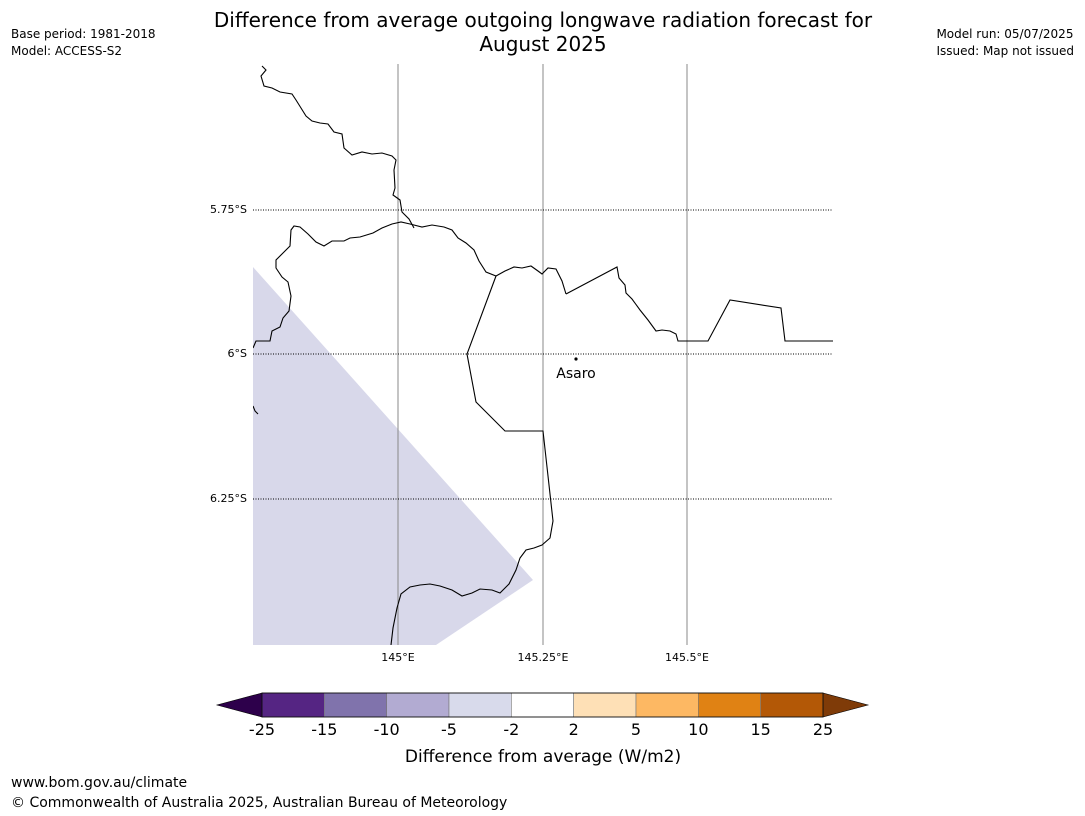  What do you see at coordinates (543, 657) in the screenshot?
I see `lon-label-145-25e: 145.25°E` at bounding box center [543, 657].